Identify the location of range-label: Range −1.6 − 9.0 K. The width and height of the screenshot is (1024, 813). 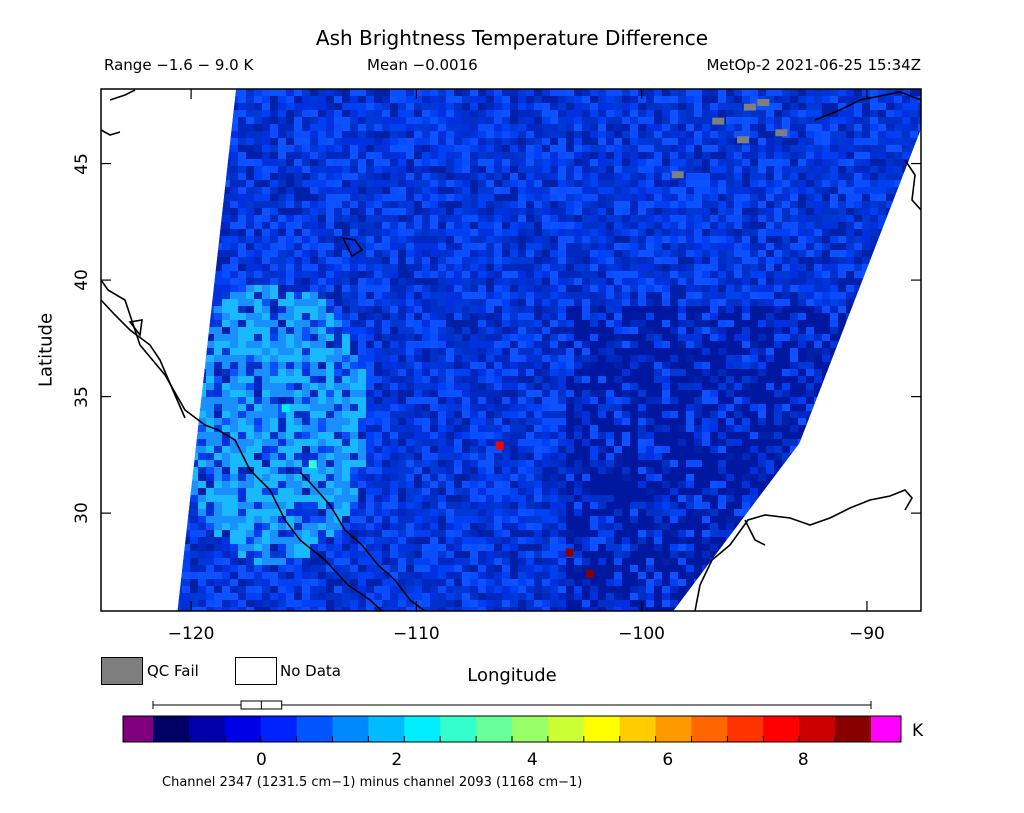
(179, 65).